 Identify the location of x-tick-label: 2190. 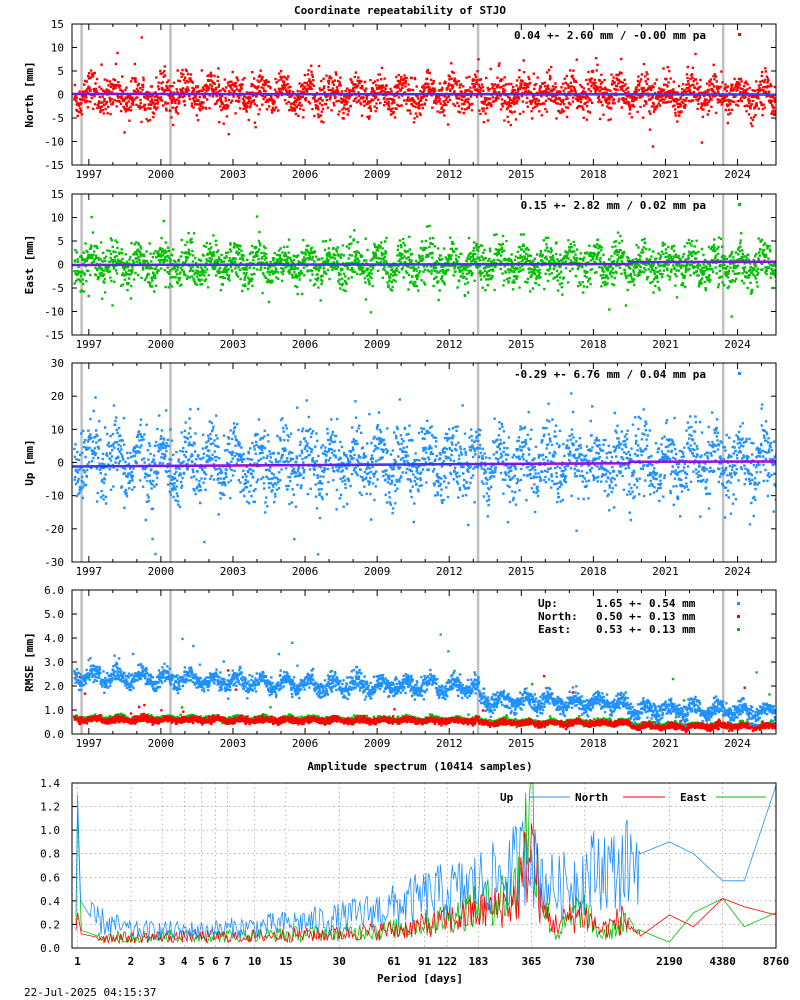
(669, 961).